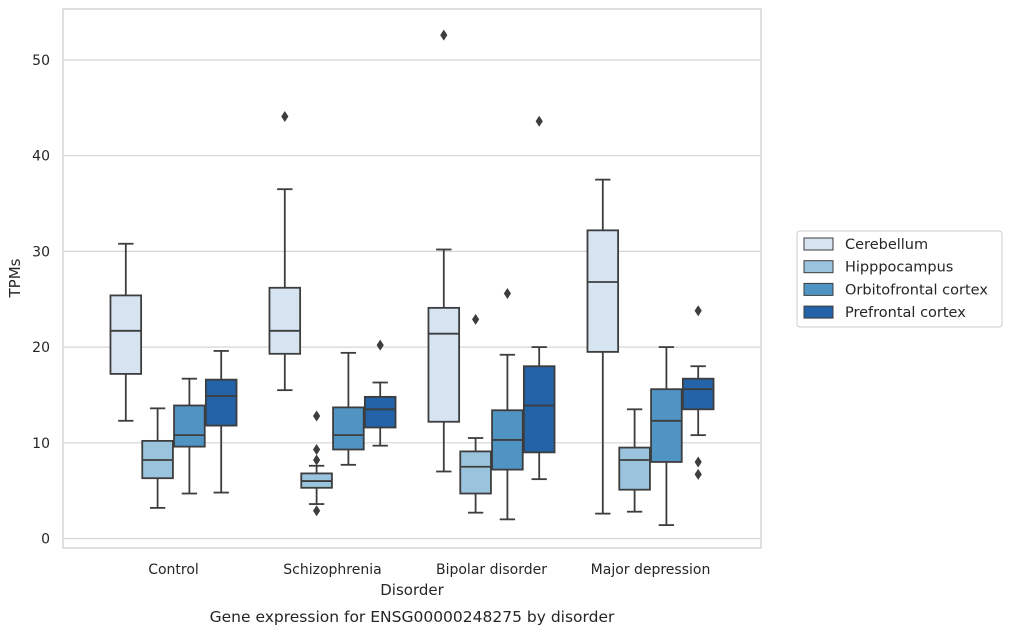 The image size is (1013, 638). Describe the element at coordinates (41, 348) in the screenshot. I see `y-tick-label: 20` at that location.